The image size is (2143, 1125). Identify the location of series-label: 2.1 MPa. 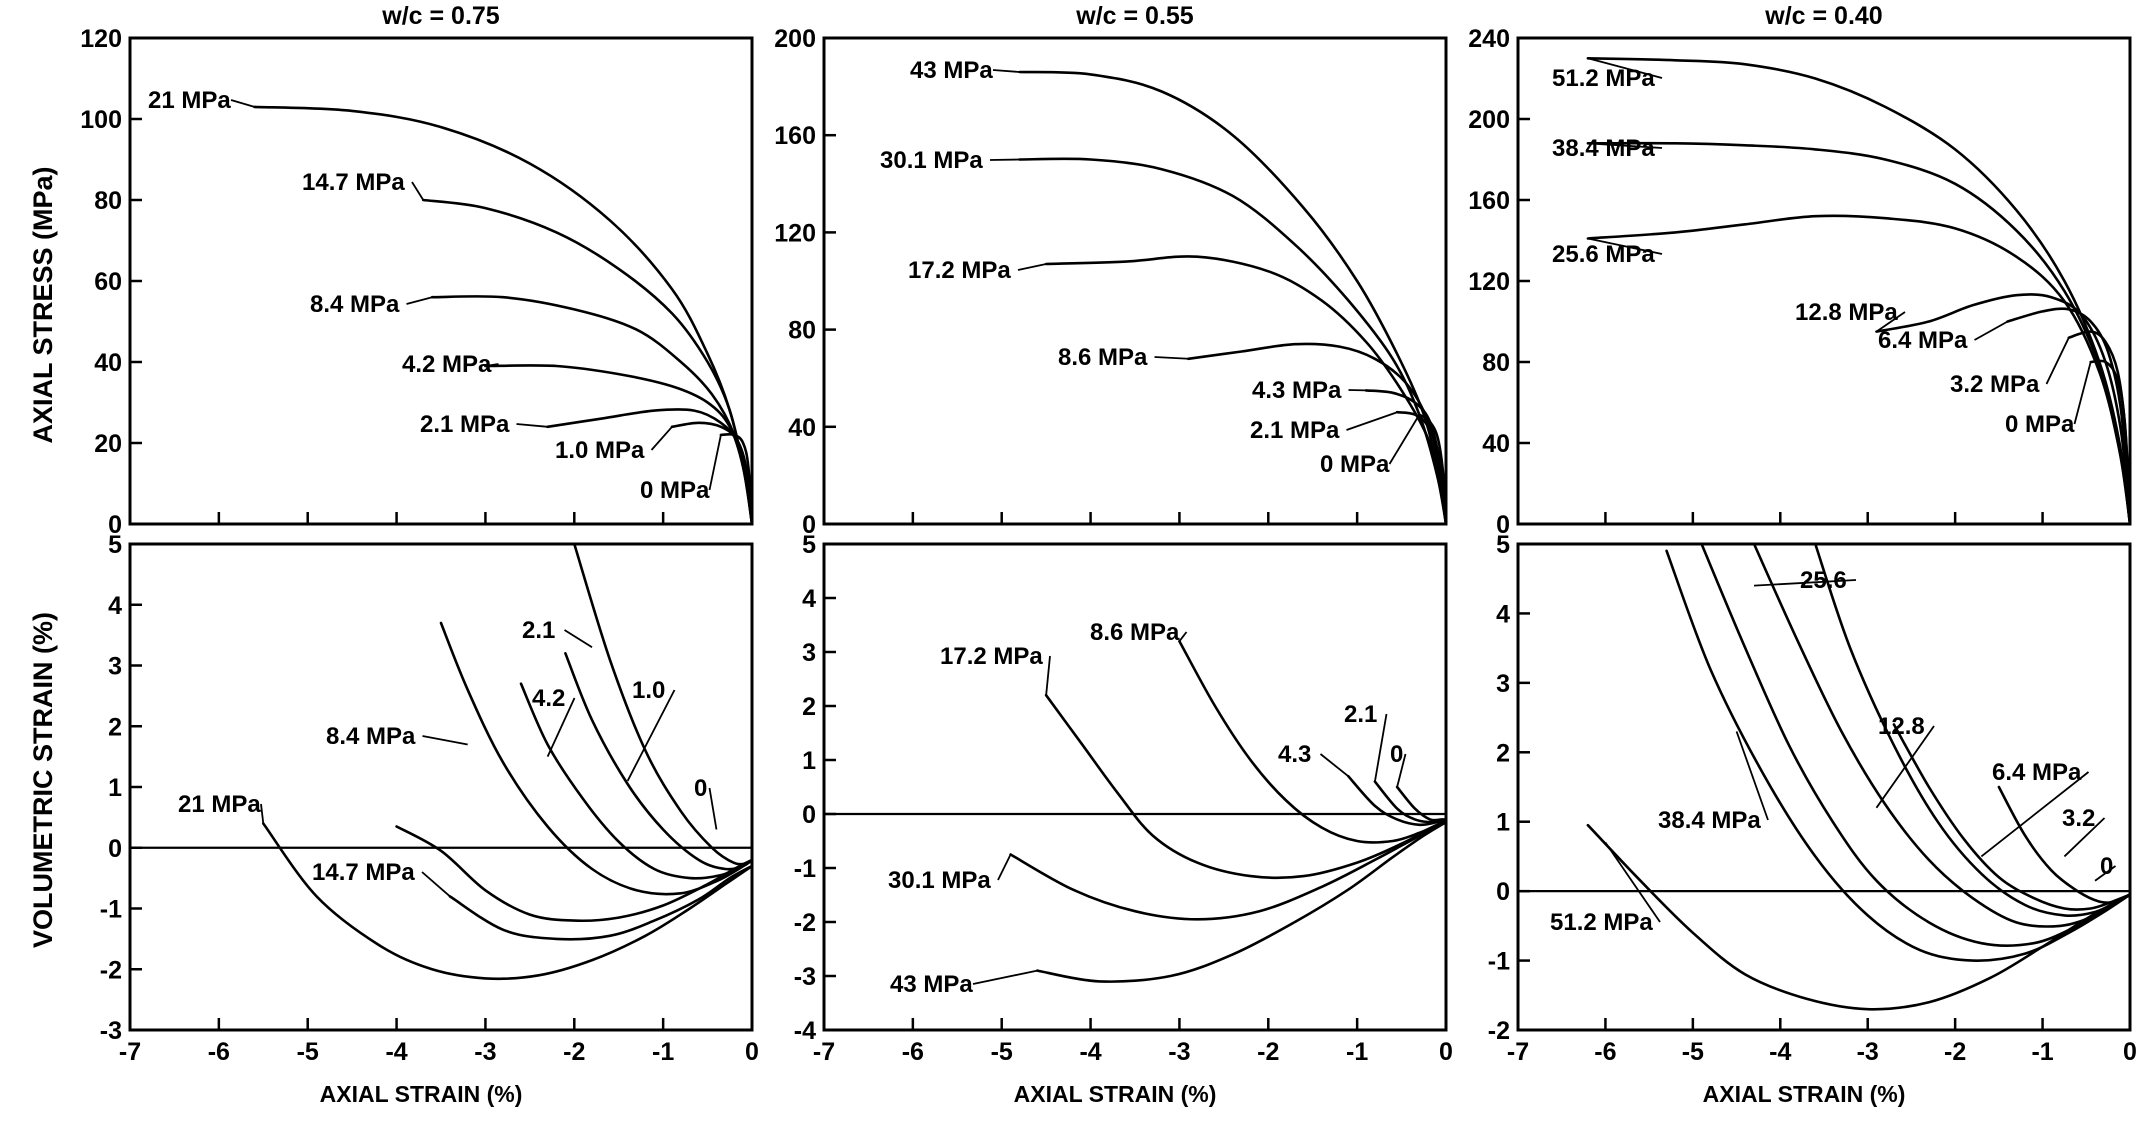
(465, 424).